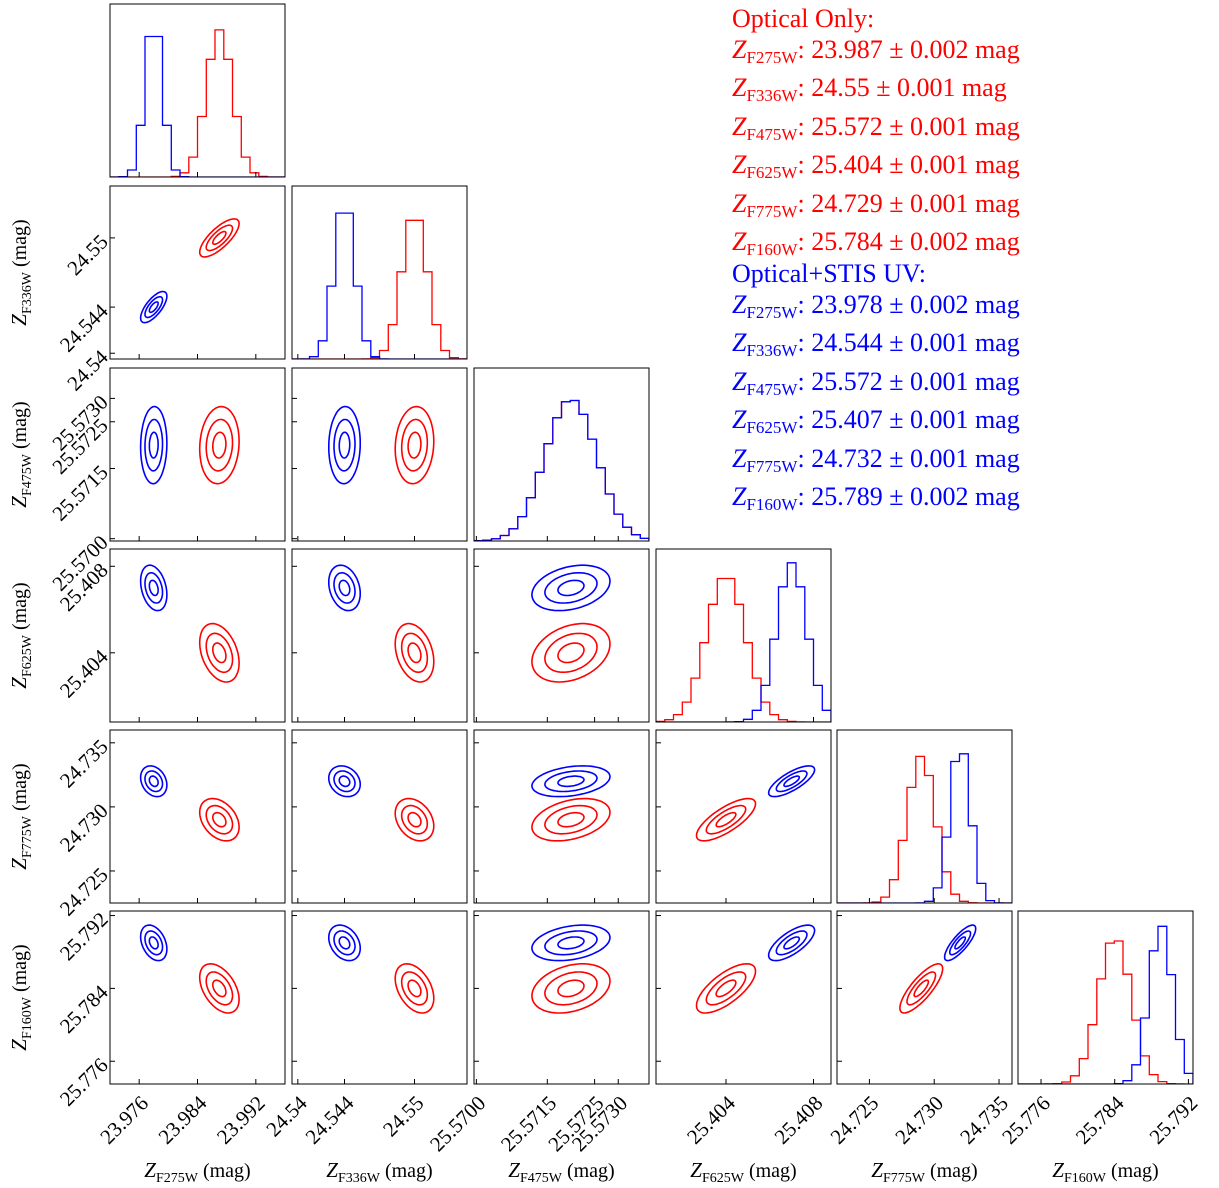 The image size is (1219, 1188). I want to click on legend-row: ZF336W: 24.55 ± 0.001 mag, so click(876, 92).